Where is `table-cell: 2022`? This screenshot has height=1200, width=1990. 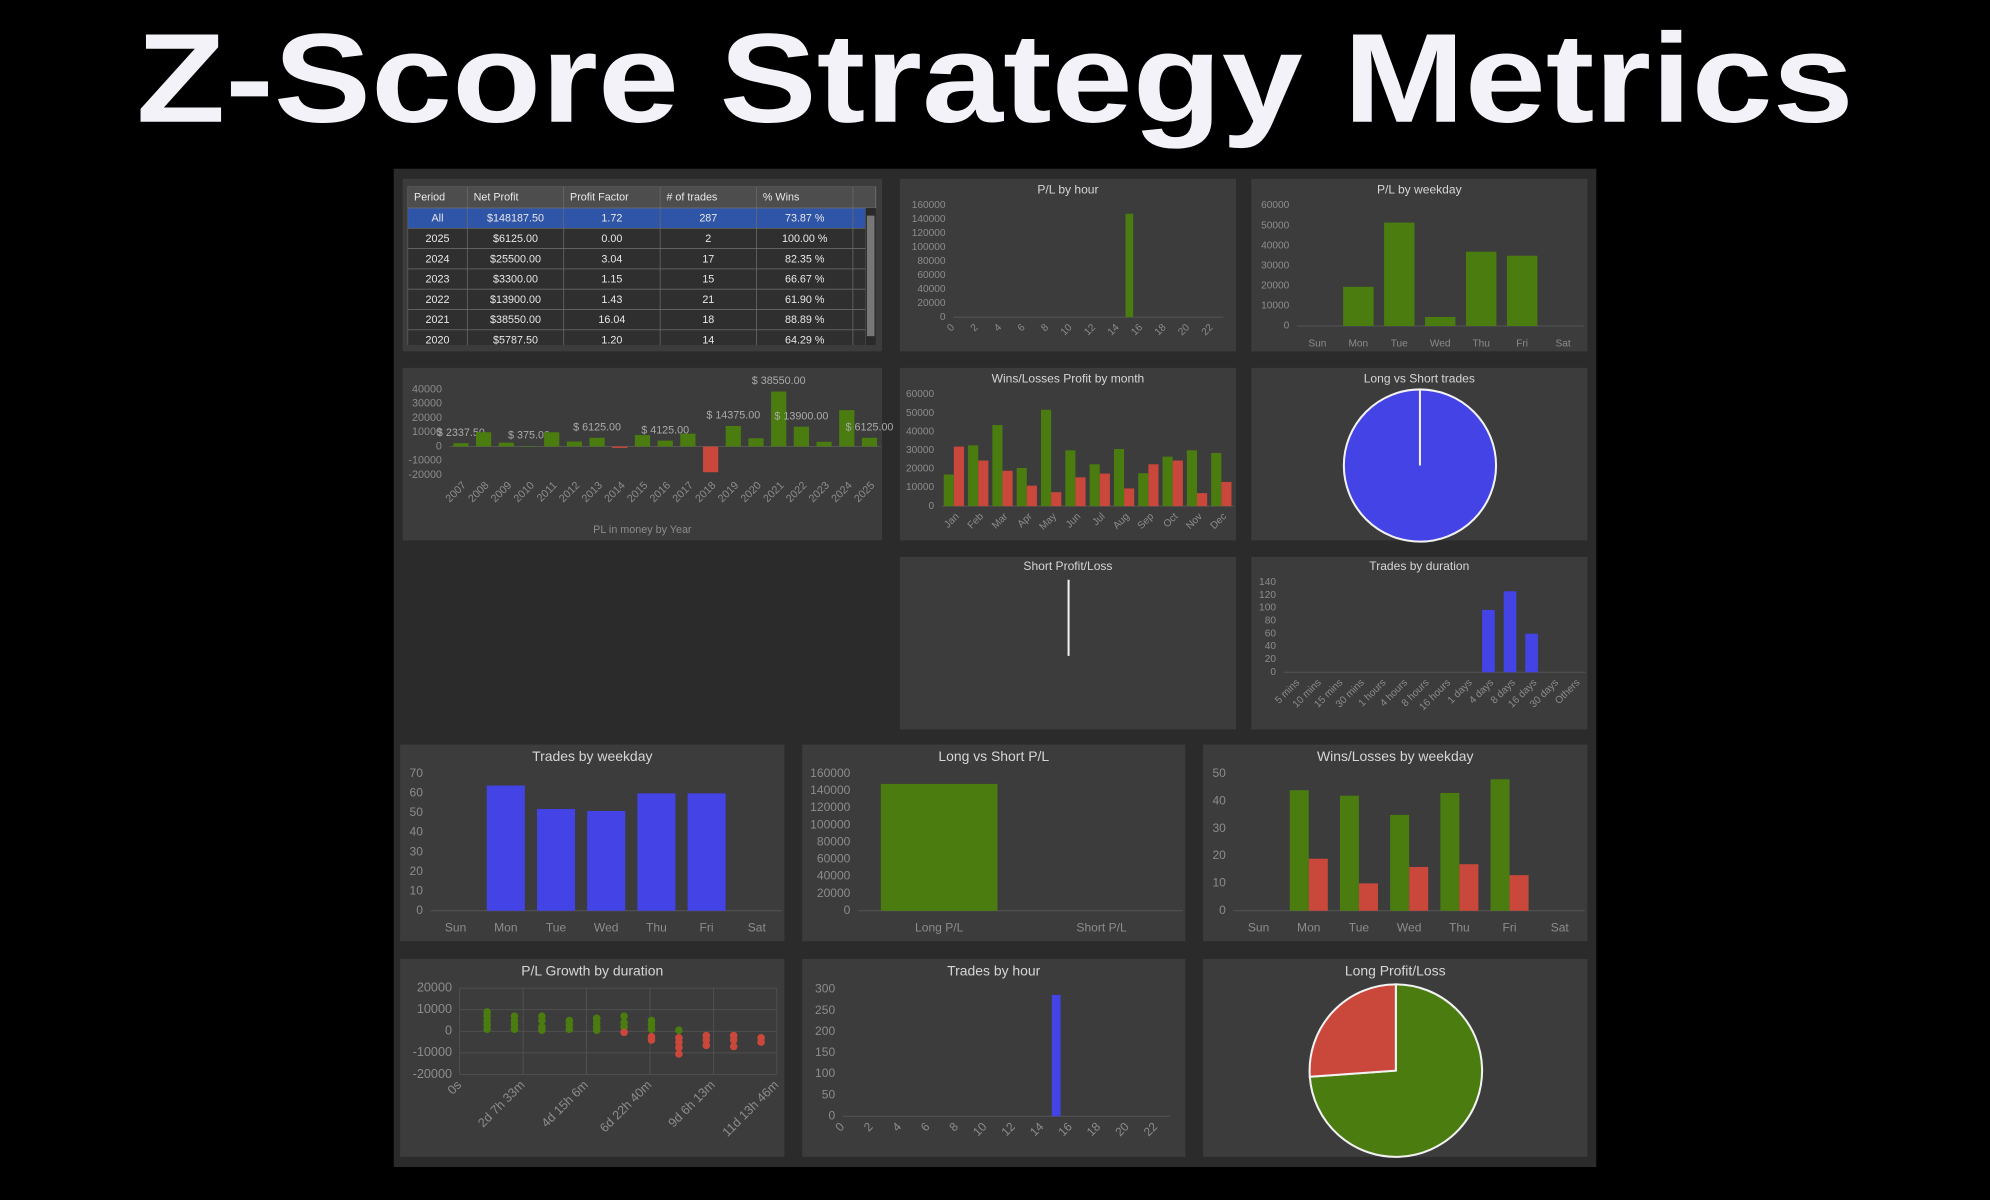
table-cell: 2022 is located at coordinates (438, 300).